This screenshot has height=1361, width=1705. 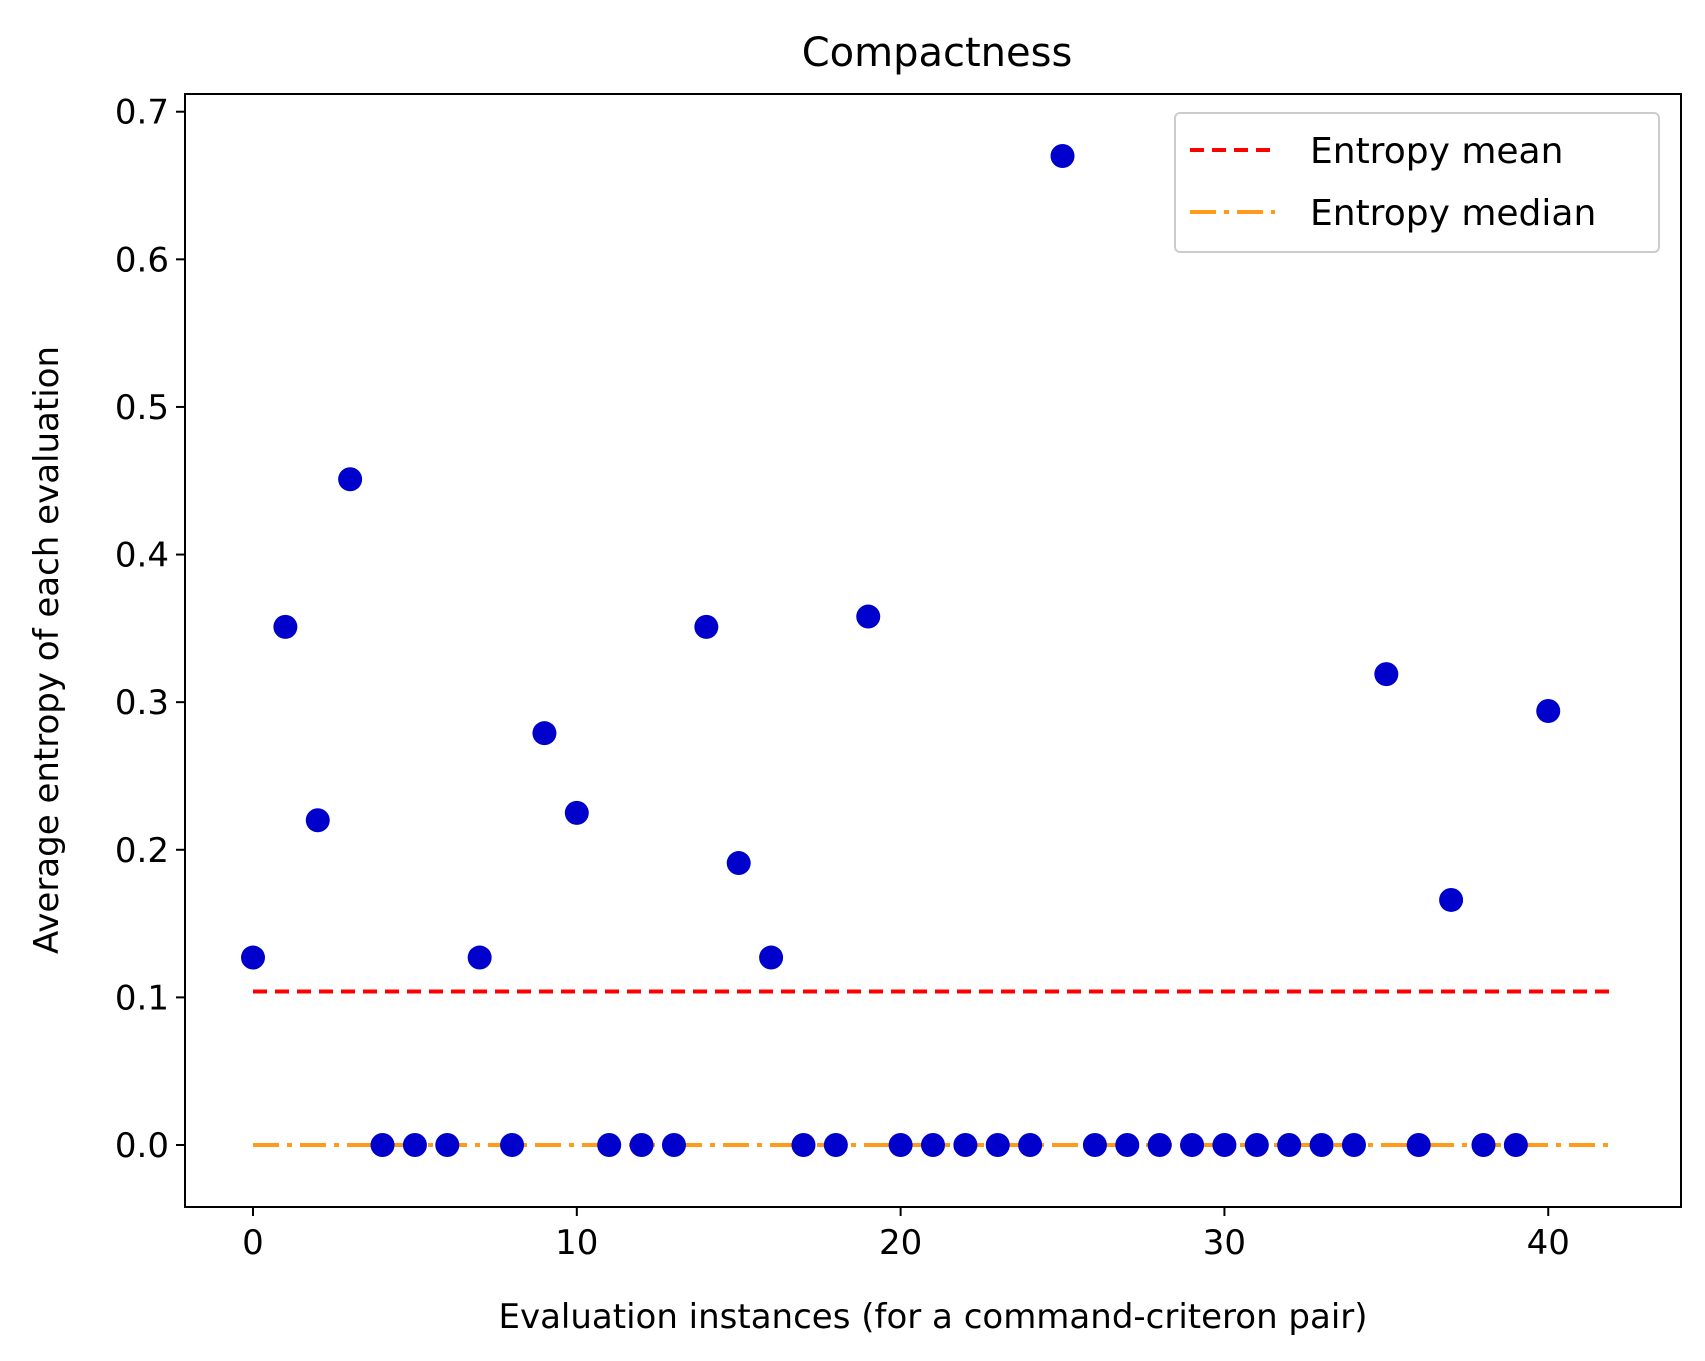 What do you see at coordinates (142, 1146) in the screenshot?
I see `y-tick-label: 0.0` at bounding box center [142, 1146].